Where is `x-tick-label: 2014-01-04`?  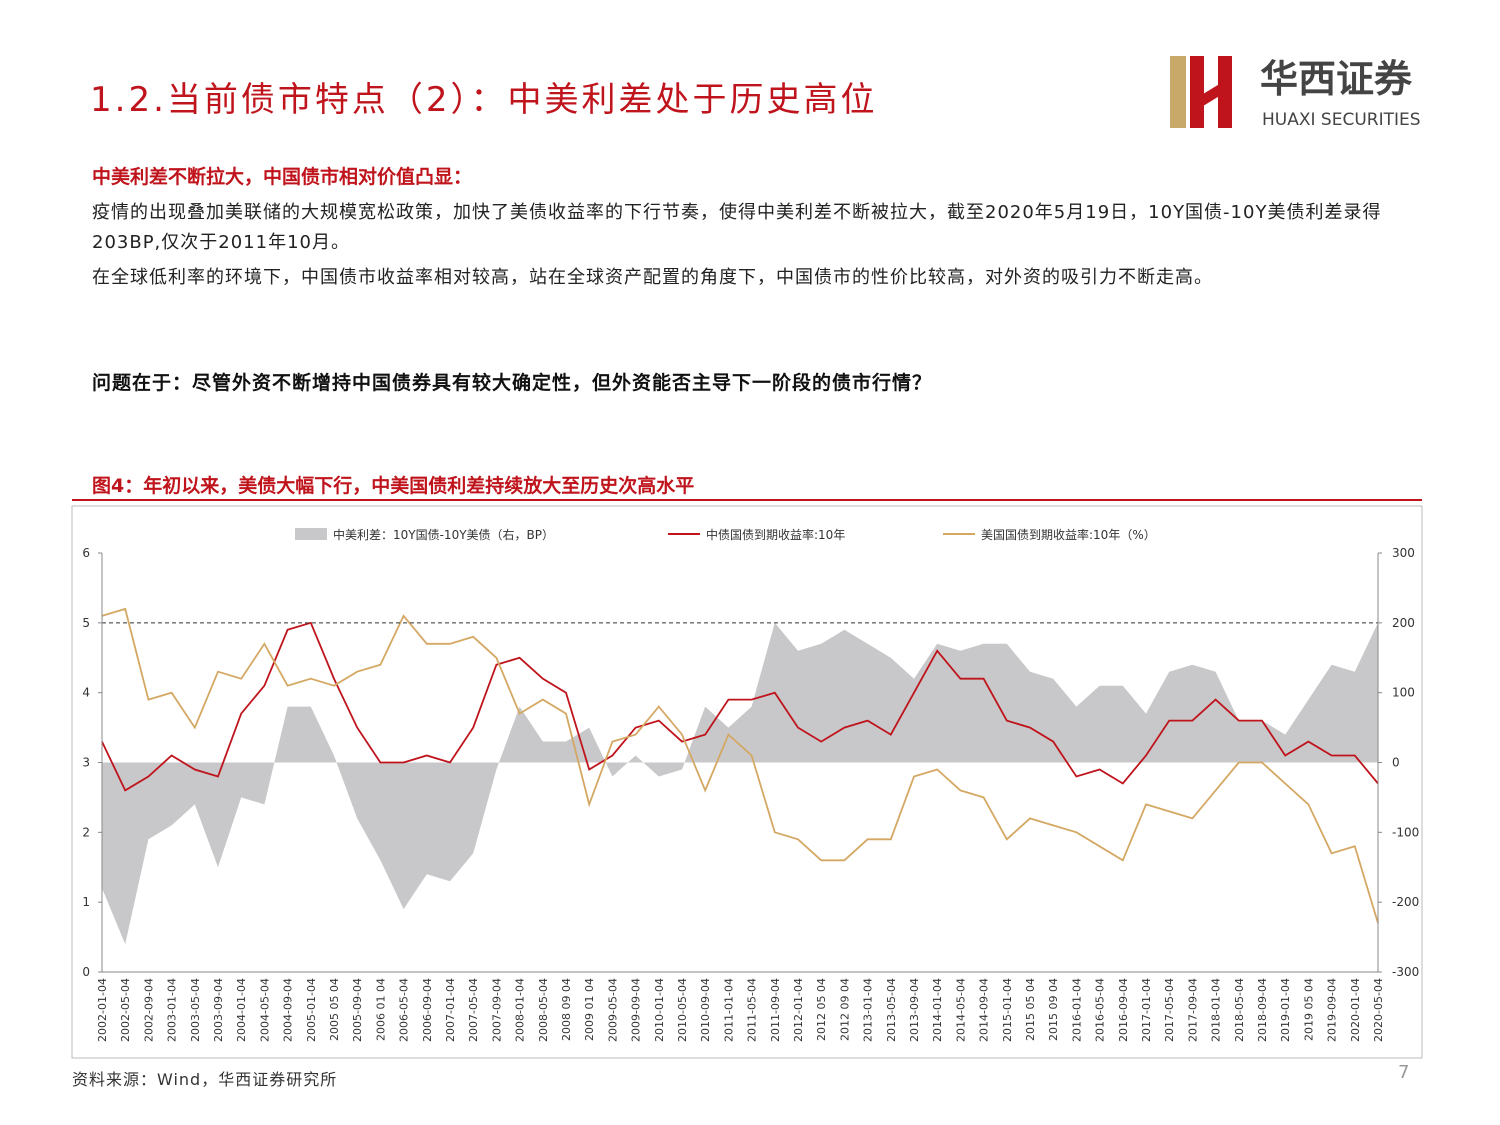
x-tick-label: 2014-01-04 is located at coordinates (937, 1010).